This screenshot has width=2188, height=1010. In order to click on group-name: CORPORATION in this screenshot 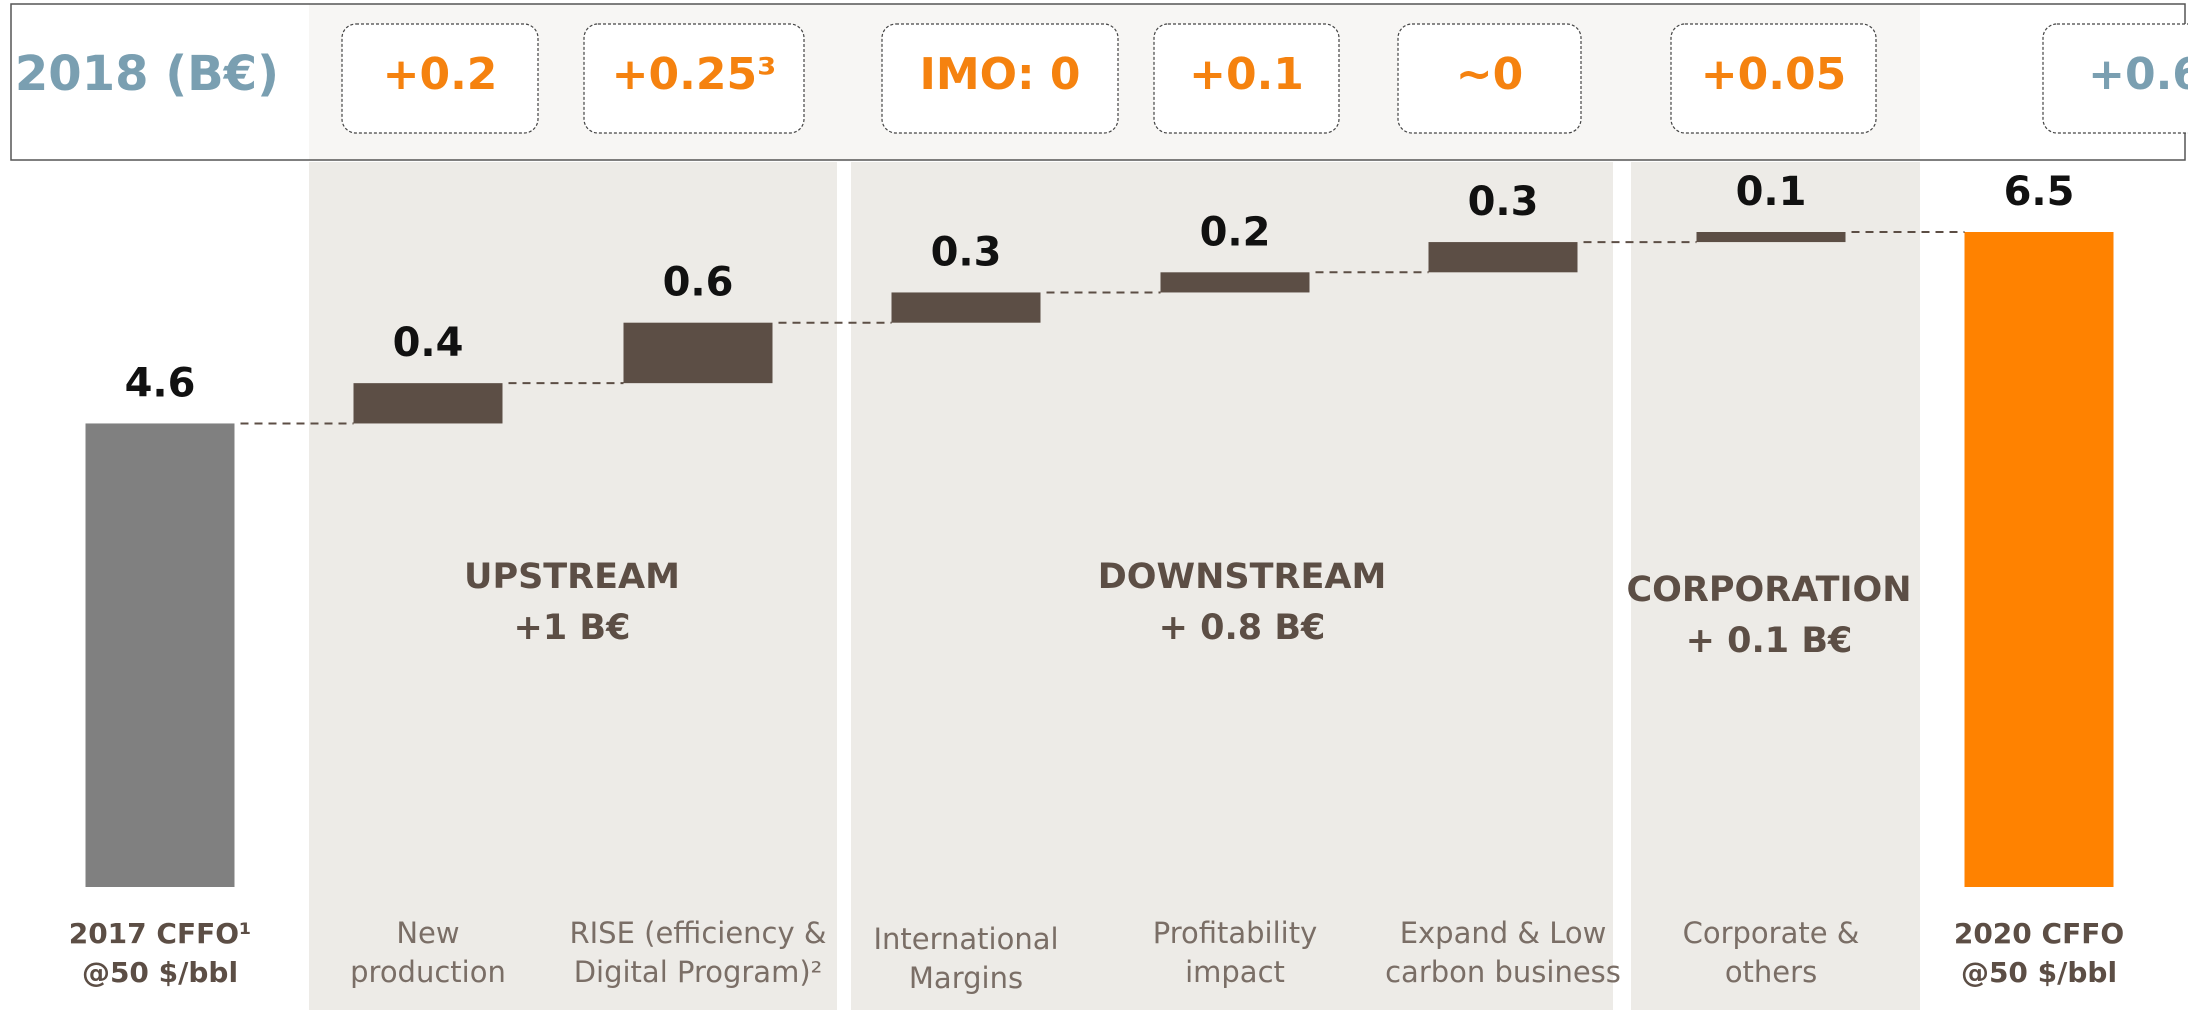, I will do `click(1768, 590)`.